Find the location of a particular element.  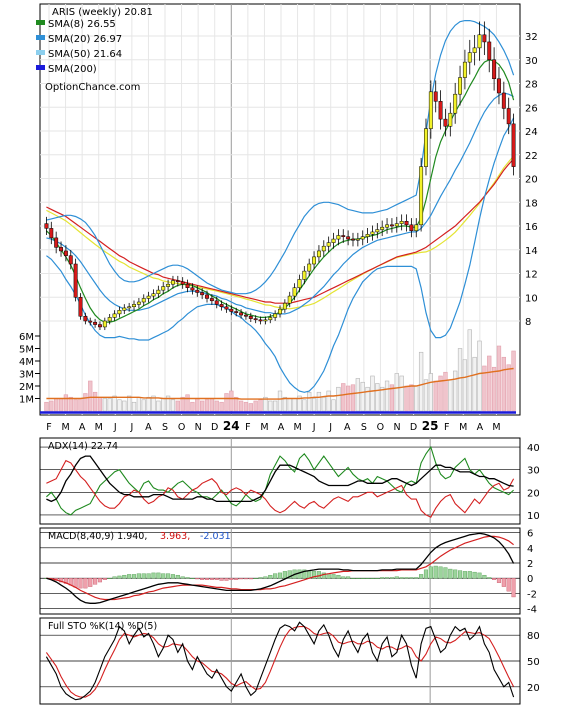

y-tick-label: 12 is located at coordinates (531, 275).